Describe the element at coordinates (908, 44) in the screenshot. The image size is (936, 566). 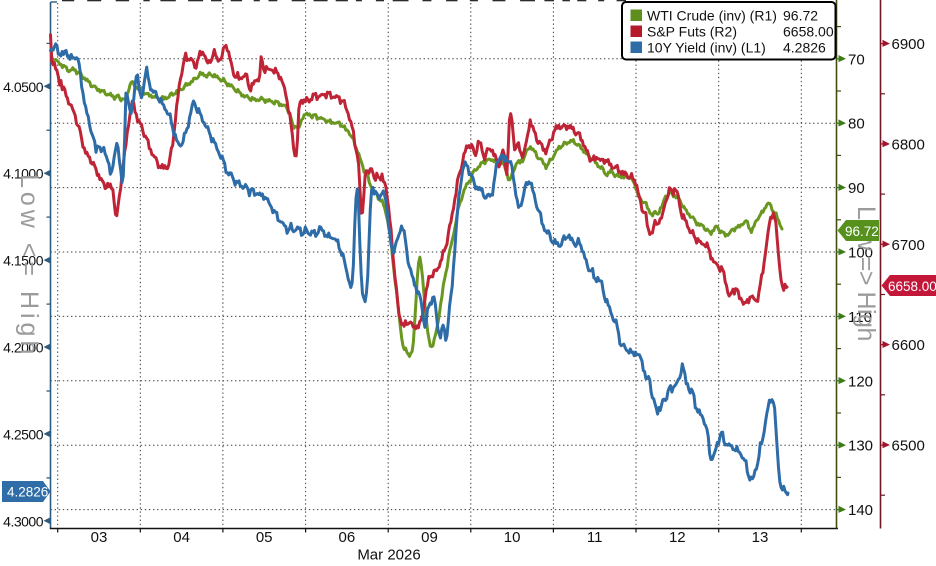
I see `svg-text: 6900` at that location.